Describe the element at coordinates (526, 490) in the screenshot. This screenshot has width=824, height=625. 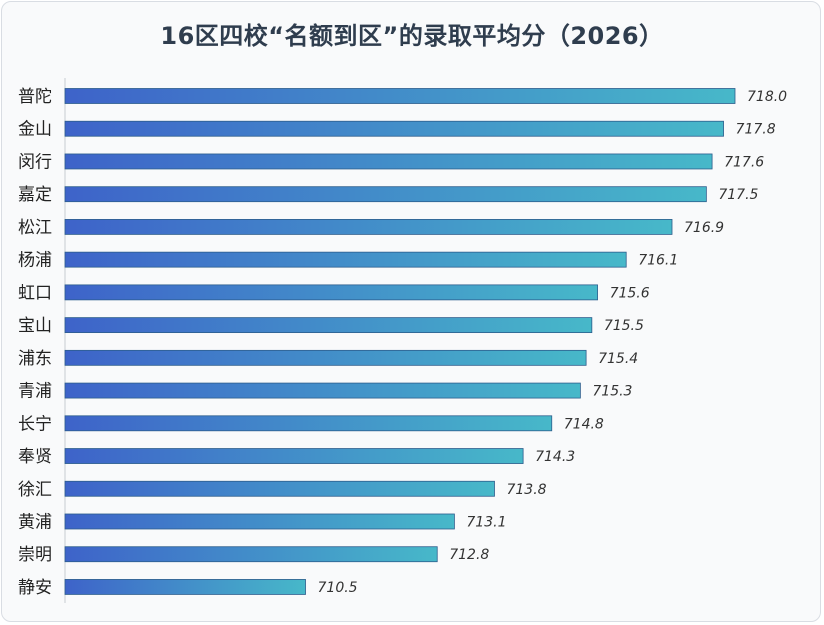
I see `value-label: 713.8` at that location.